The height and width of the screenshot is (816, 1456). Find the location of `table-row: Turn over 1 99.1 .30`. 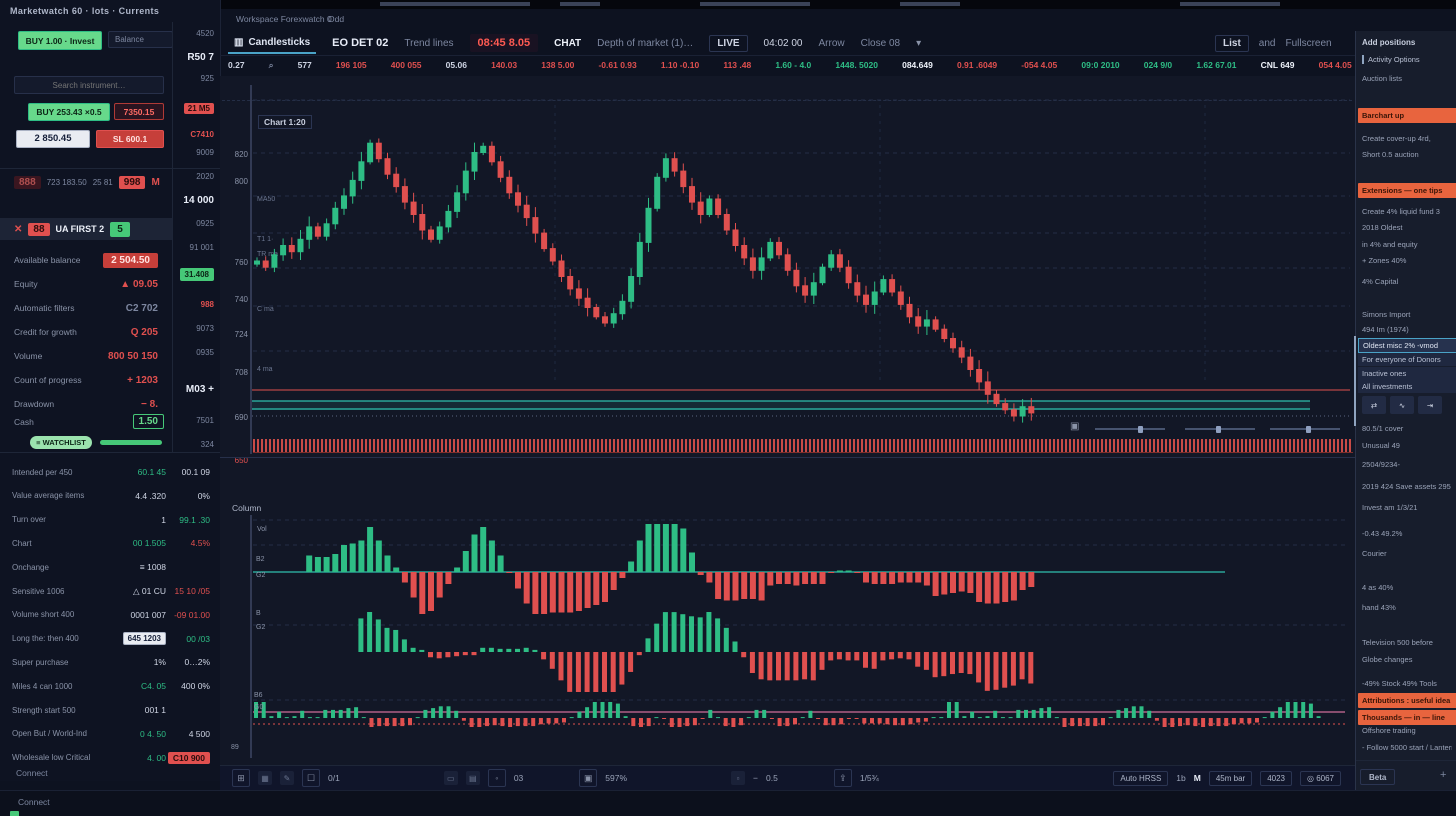

table-row: Turn over 1 99.1 .30 is located at coordinates (111, 520).